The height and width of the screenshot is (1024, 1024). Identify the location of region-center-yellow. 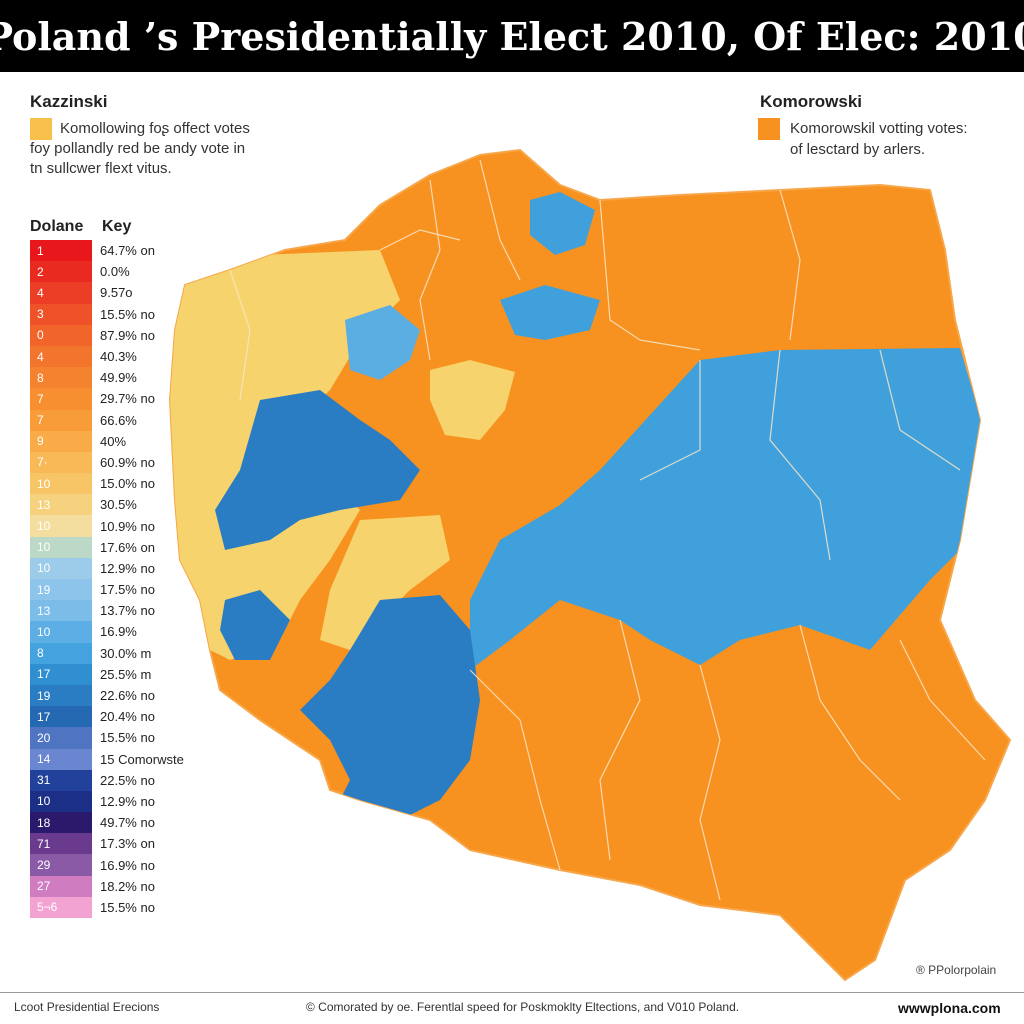
(472, 400).